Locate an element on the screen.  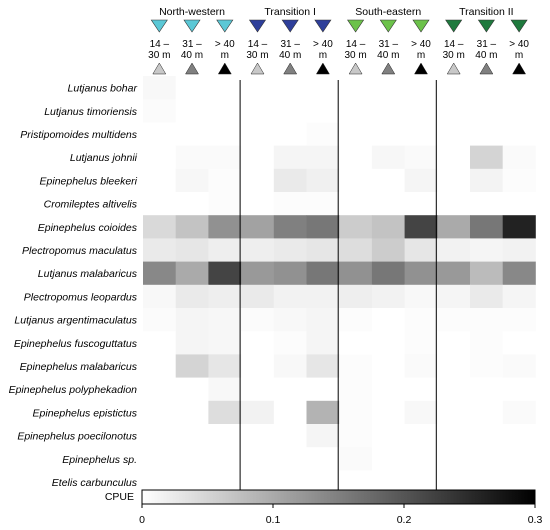
species-label: Etelis carbunculus is located at coordinates (95, 483).